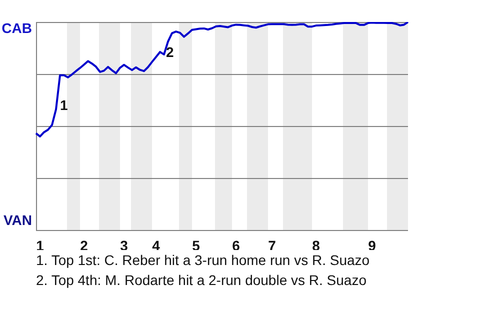 The height and width of the screenshot is (320, 480). I want to click on x-tick-label: 4, so click(156, 245).